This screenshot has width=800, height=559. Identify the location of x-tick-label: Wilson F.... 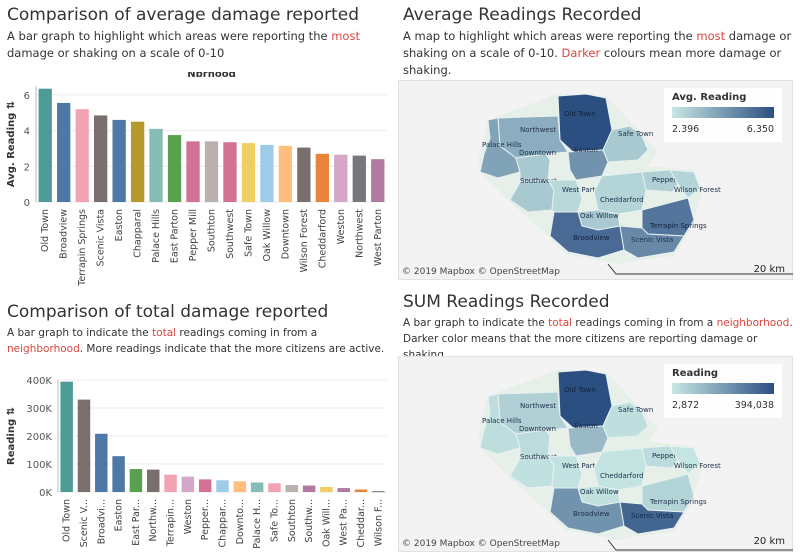
(378, 522).